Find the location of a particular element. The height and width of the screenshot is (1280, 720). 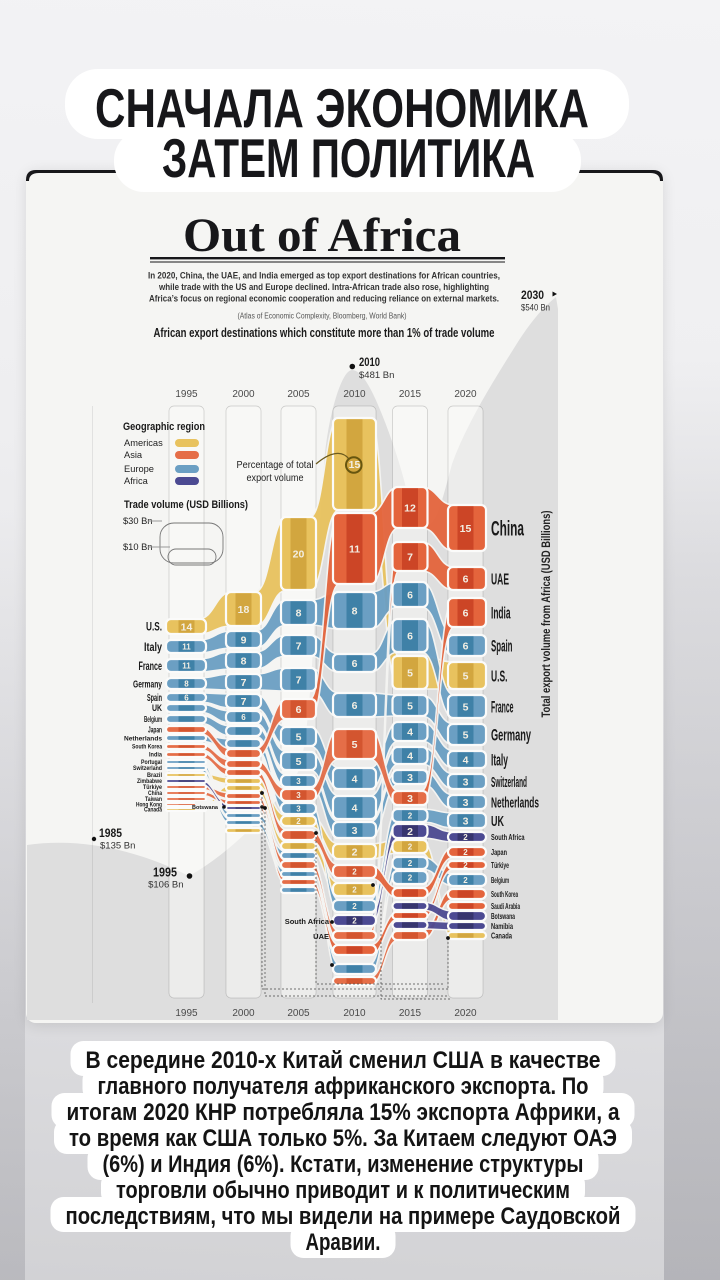

svg-text: Türkiye is located at coordinates (500, 865).